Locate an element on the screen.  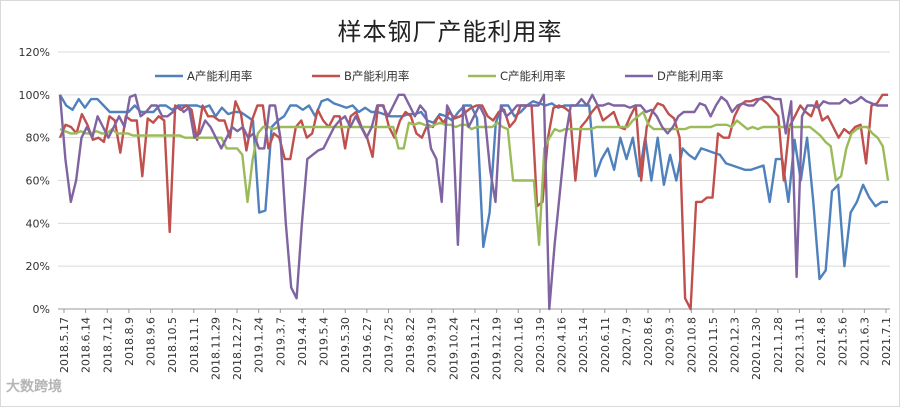
x-tick-label: 2018.12.27 is located at coordinates (237, 348).